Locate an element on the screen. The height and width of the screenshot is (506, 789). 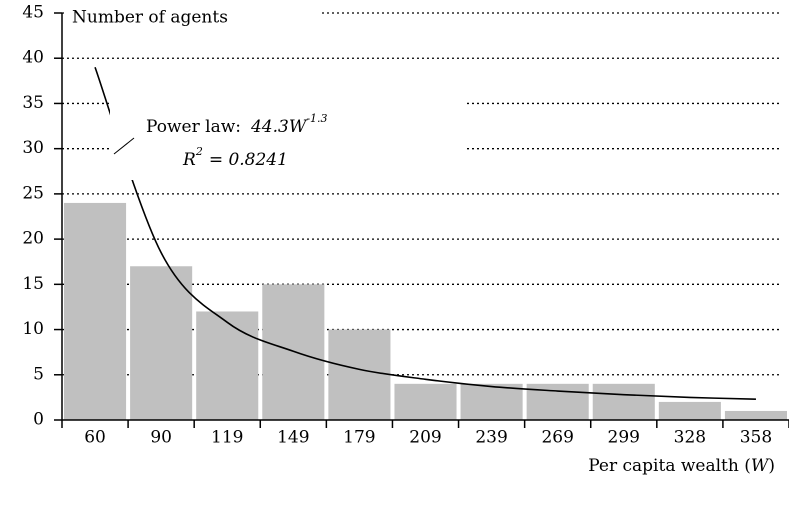
y-tick-label: 30 is located at coordinates (33, 148).